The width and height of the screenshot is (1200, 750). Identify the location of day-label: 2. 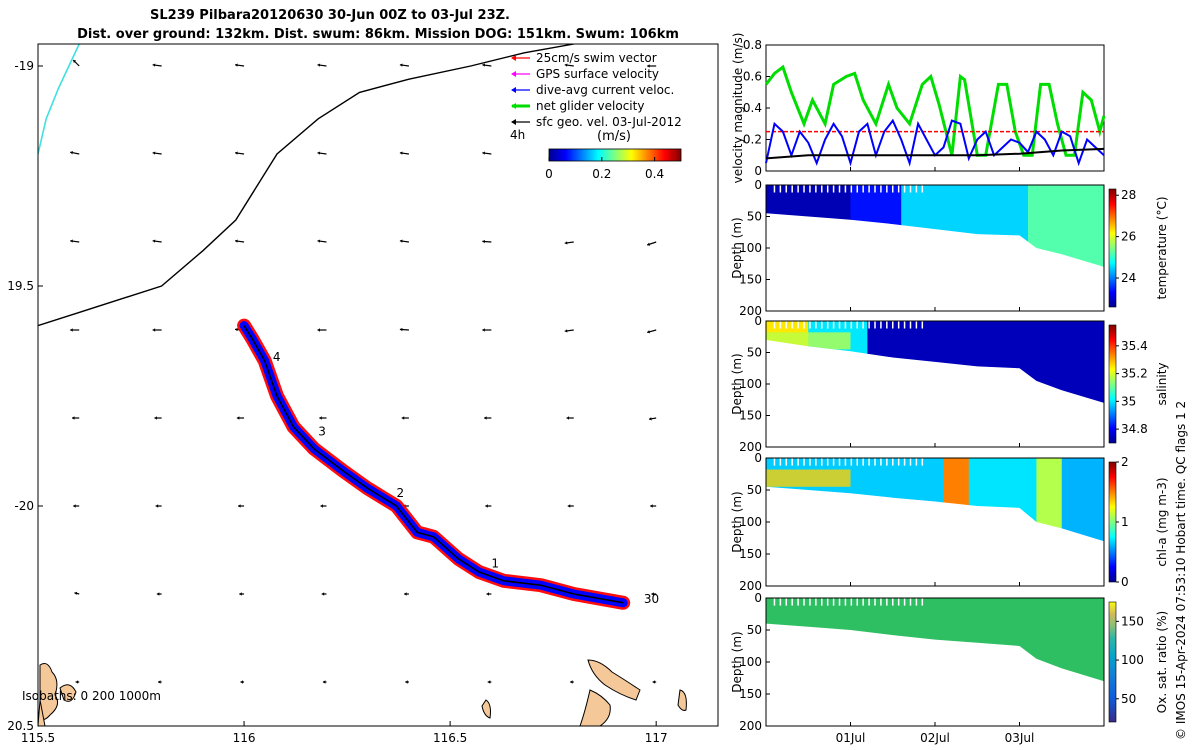
(401, 493).